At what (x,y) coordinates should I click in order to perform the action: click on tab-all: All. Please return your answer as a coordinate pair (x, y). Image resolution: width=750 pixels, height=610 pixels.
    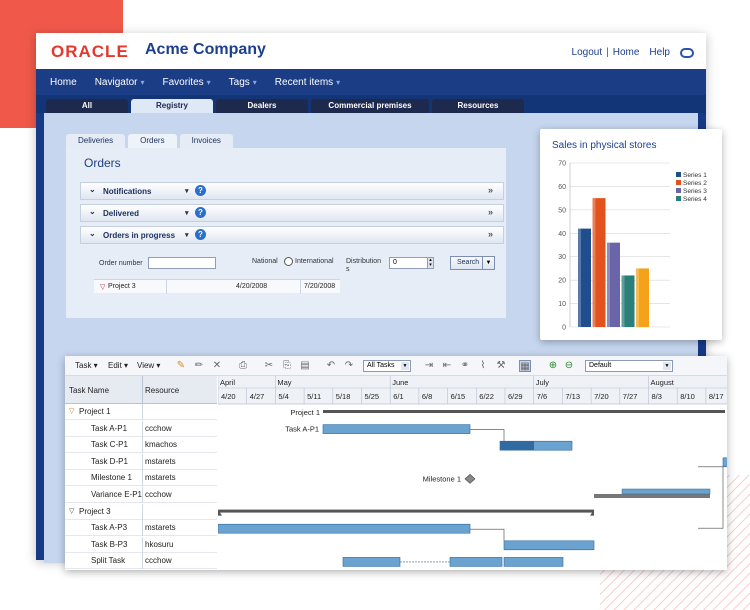
    Looking at the image, I should click on (87, 106).